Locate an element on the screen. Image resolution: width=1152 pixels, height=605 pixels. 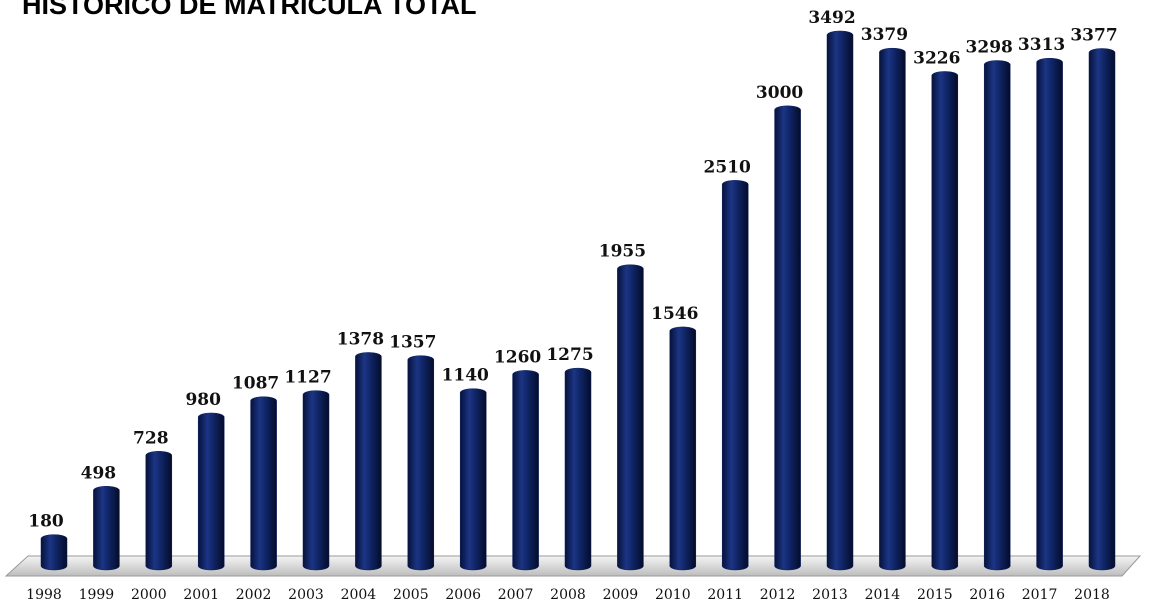
x-tick-label: 2004 is located at coordinates (359, 595).